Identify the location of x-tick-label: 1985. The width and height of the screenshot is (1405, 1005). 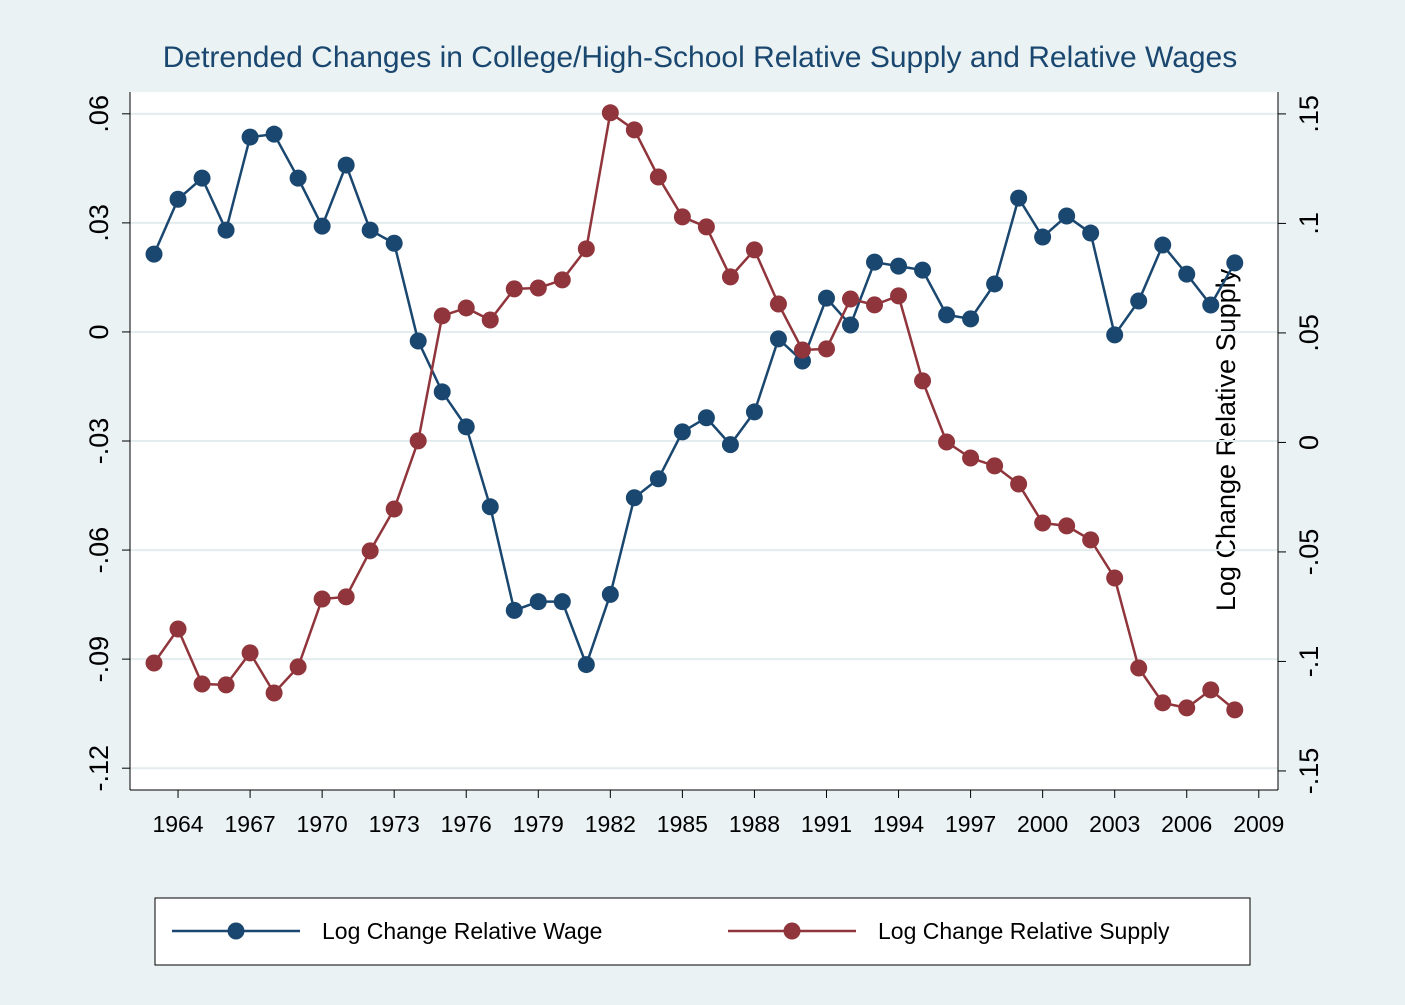
(682, 824).